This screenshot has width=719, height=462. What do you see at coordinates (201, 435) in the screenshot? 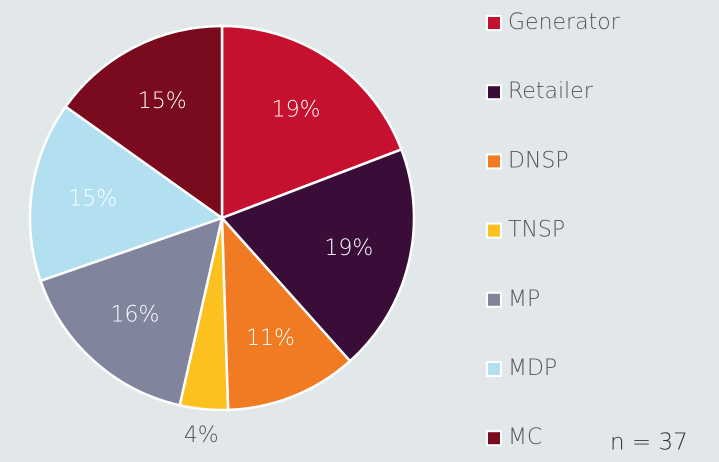
I see `data-label: 4%` at bounding box center [201, 435].